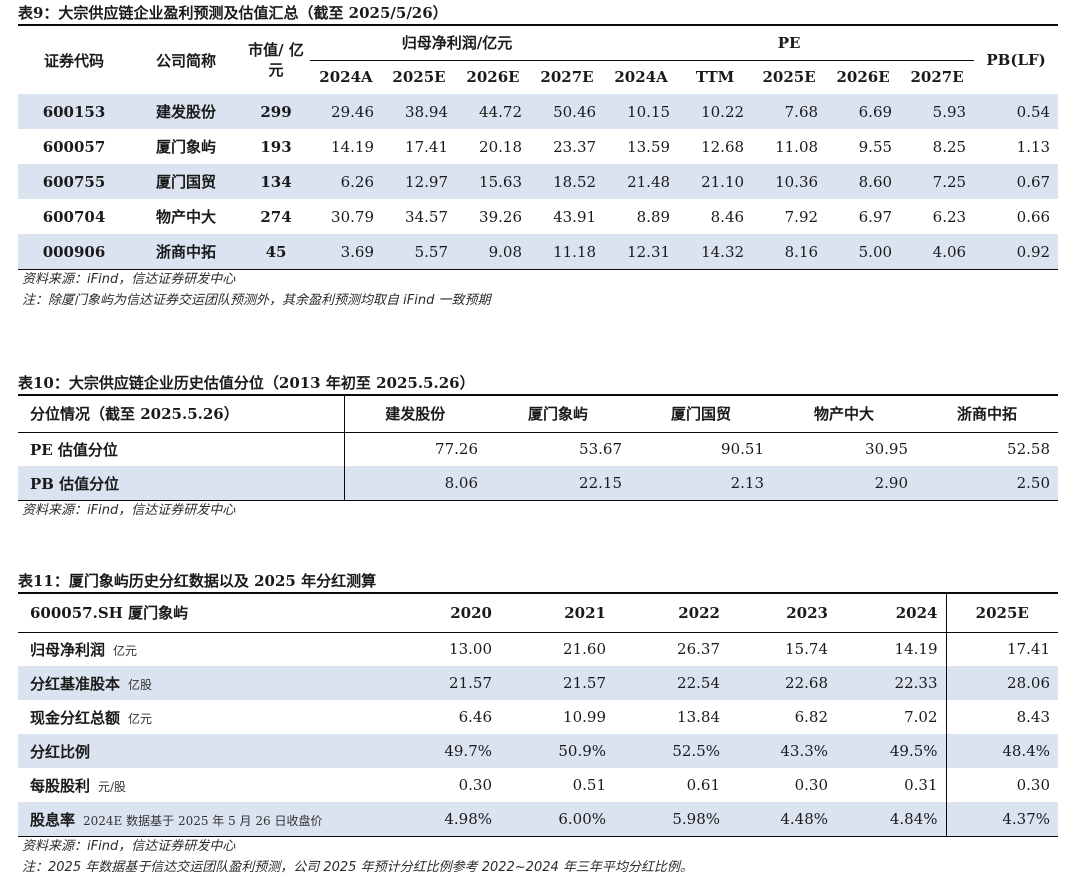  What do you see at coordinates (891, 819) in the screenshot?
I see `dividend-value: 4.84%` at bounding box center [891, 819].